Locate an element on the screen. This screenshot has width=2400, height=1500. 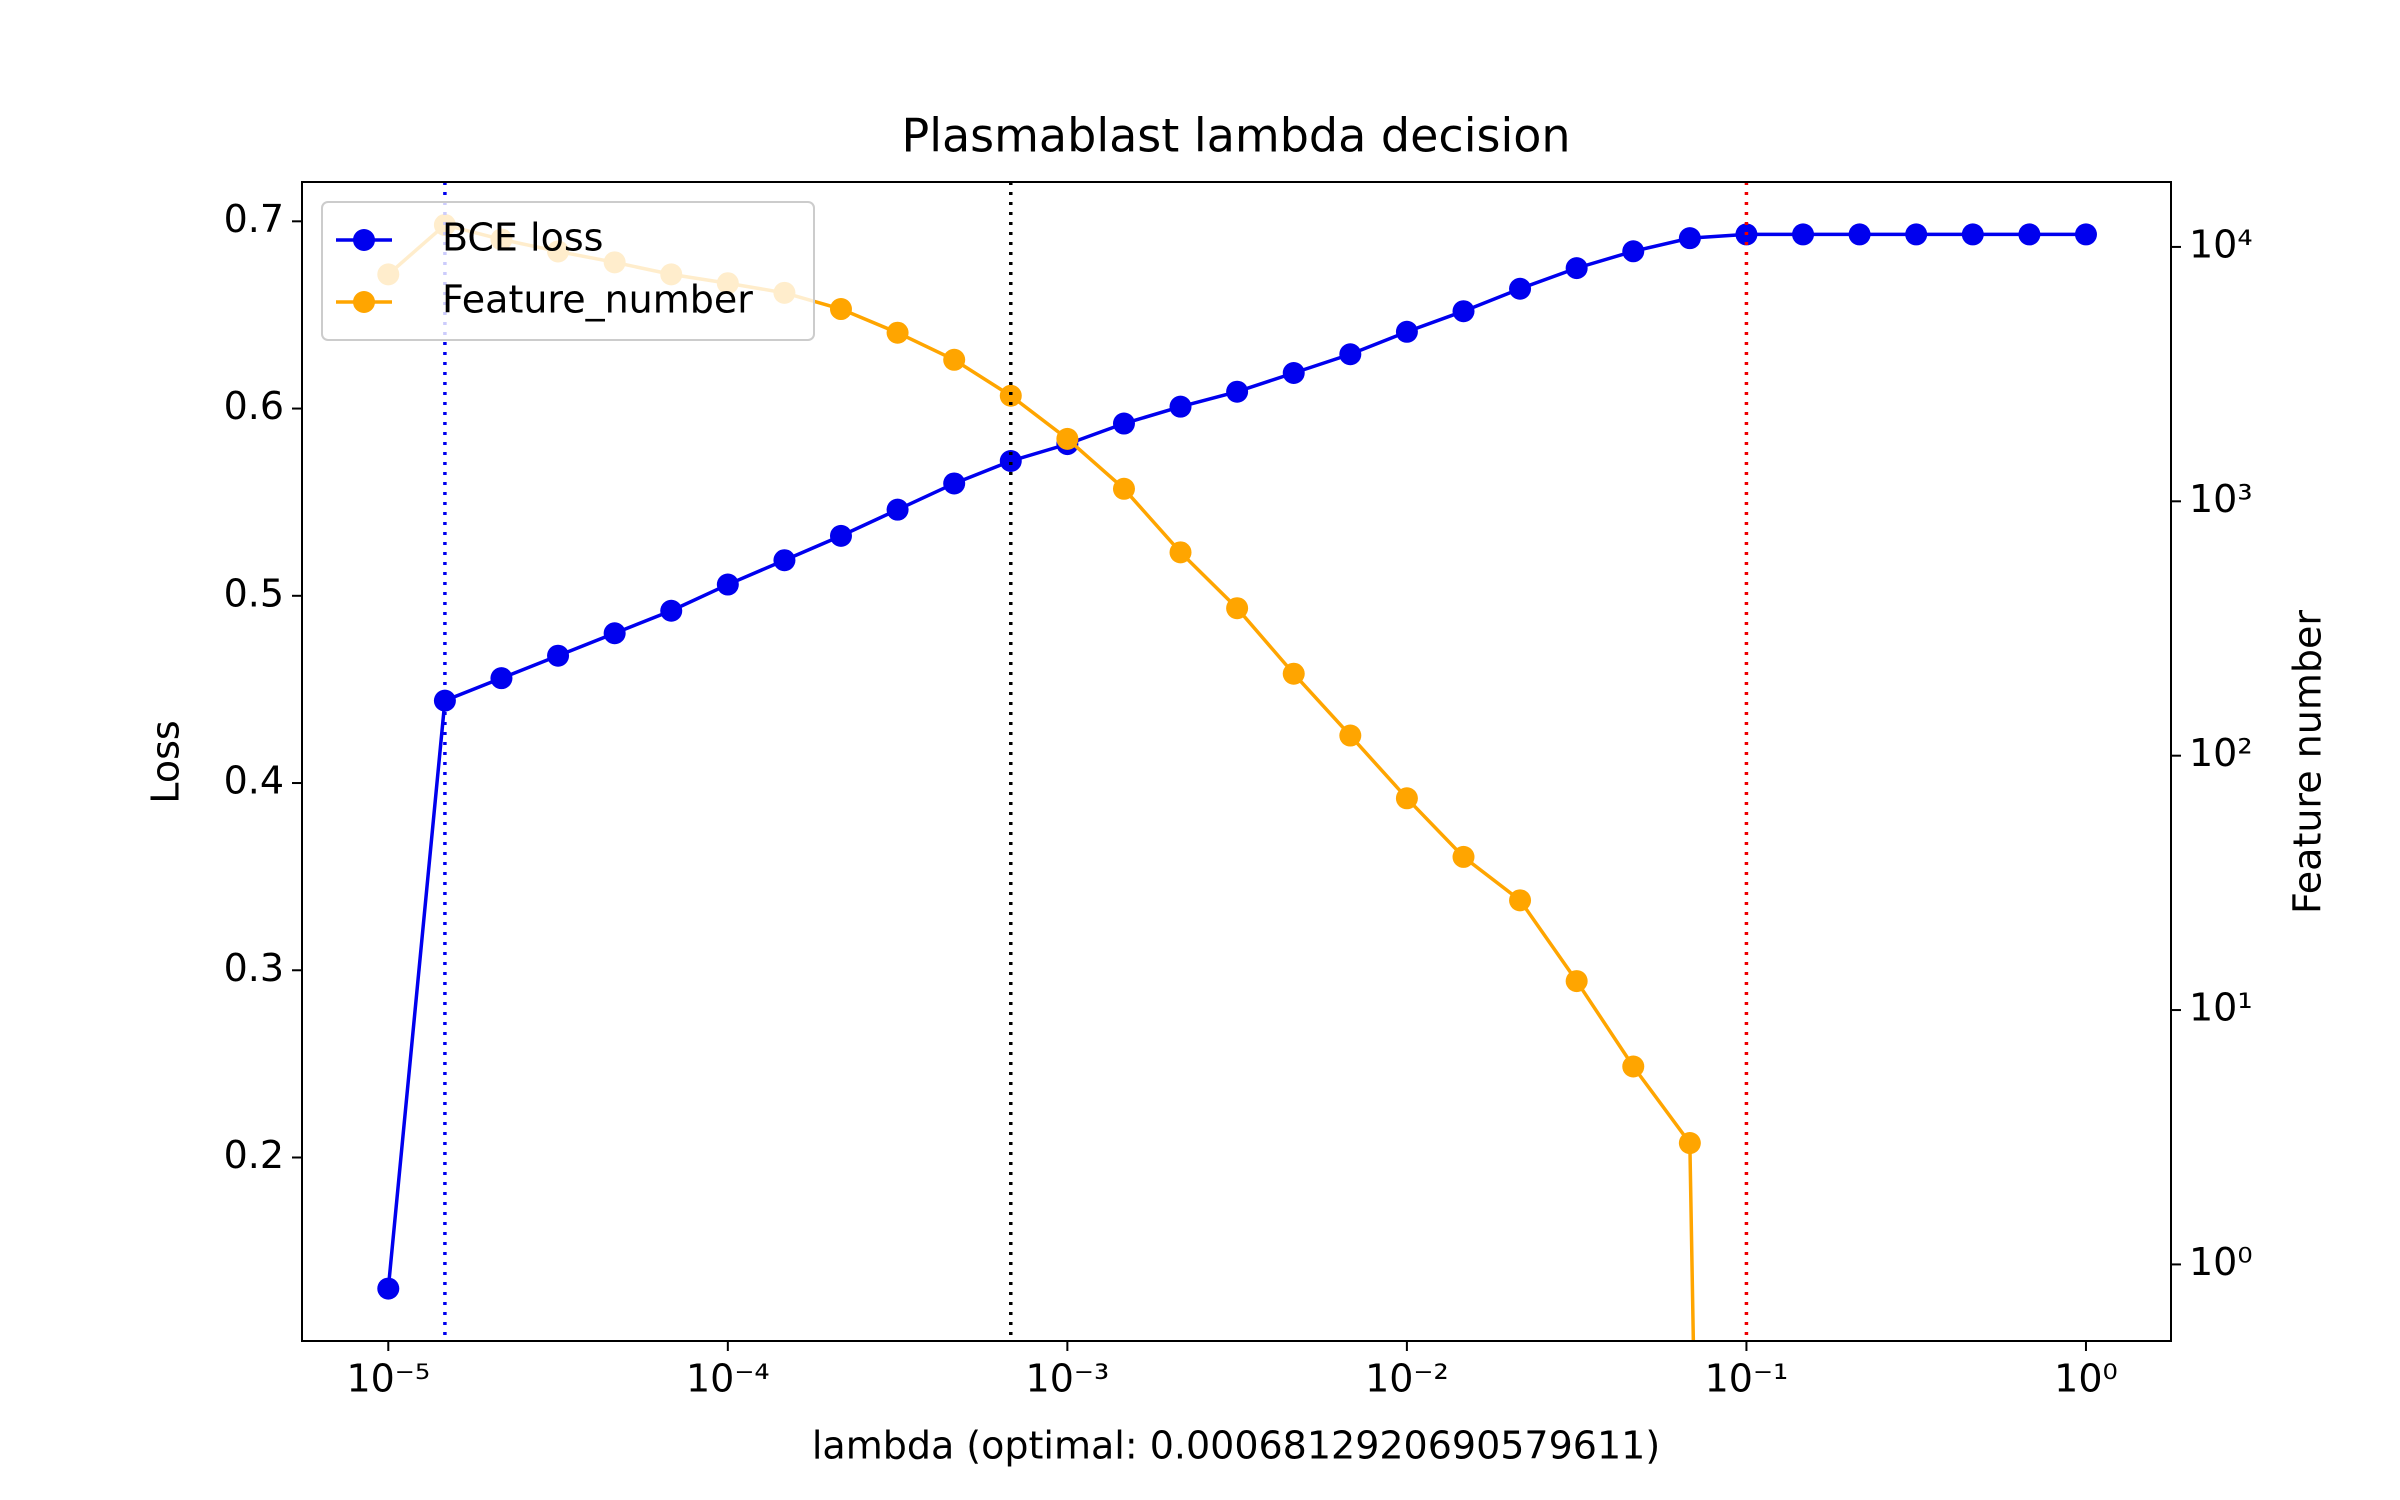
x-tick-label: 10⁻³ is located at coordinates (1068, 1379).